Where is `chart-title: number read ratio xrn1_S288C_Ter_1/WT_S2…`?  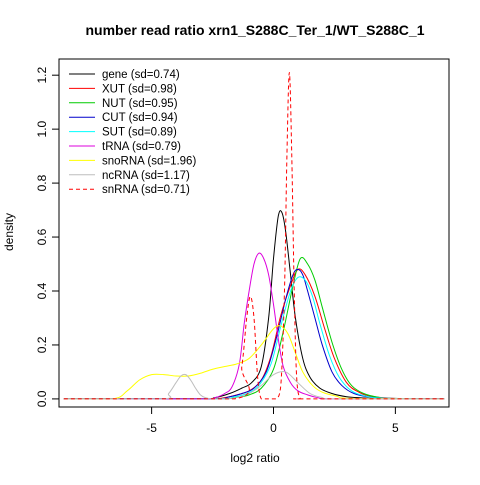 chart-title: number read ratio xrn1_S288C_Ter_1/WT_S2… is located at coordinates (254, 30).